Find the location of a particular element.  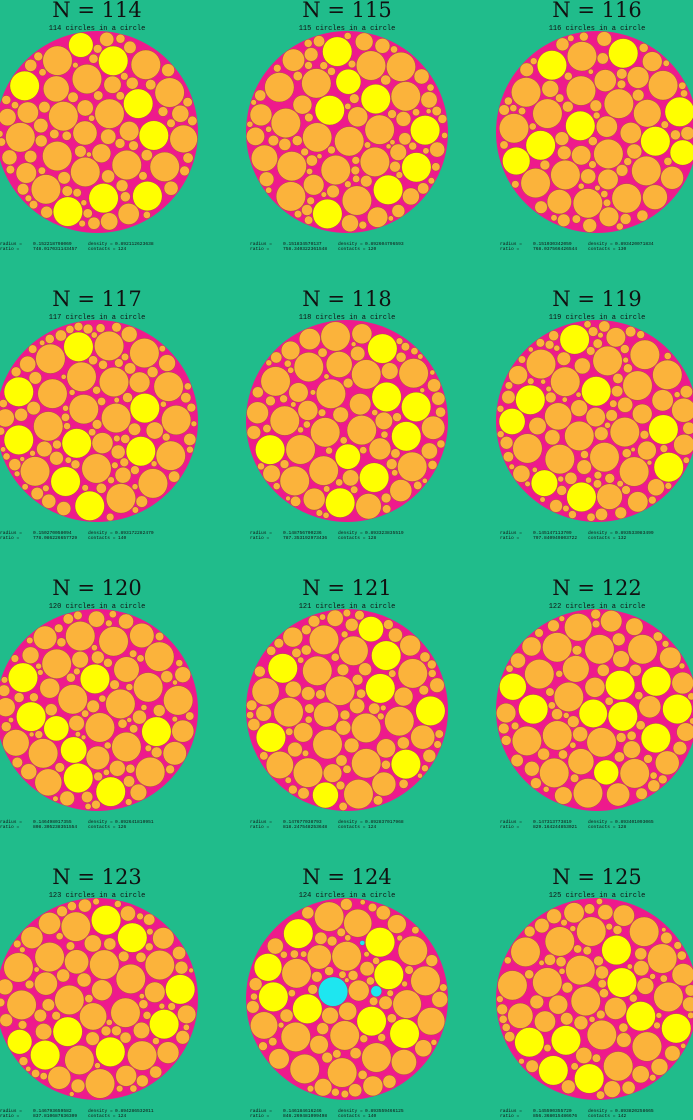

ratio-value: 778.086226657729 is located at coordinates (55, 538).